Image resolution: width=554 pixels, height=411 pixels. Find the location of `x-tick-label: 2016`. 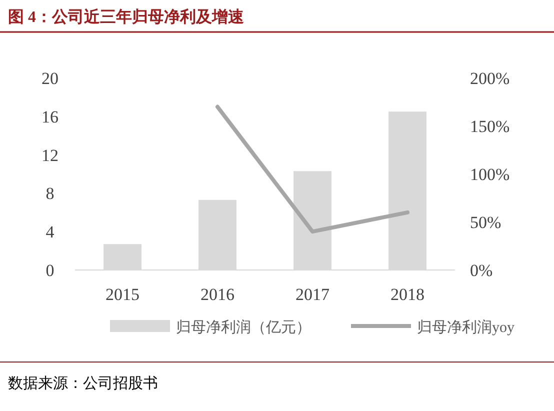

x-tick-label: 2016 is located at coordinates (217, 294).